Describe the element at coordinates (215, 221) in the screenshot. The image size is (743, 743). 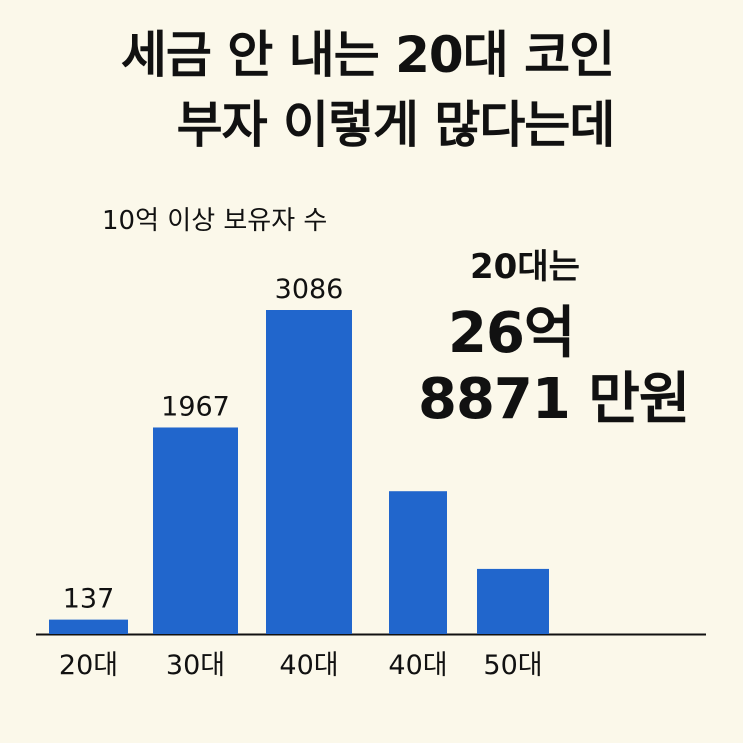
I see `chart-title: 10억 이상 보유자 수` at that location.